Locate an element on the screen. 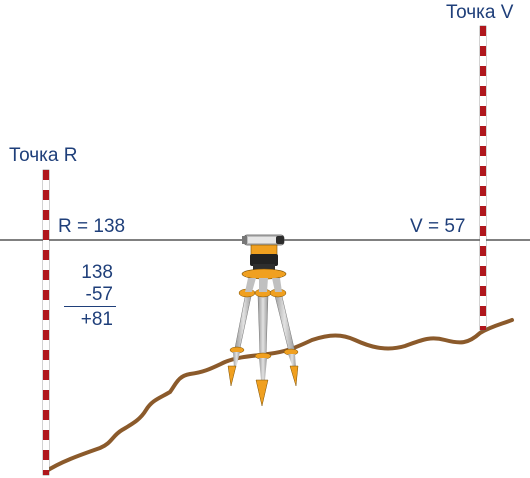  leveling-rod-v is located at coordinates (483, 178).